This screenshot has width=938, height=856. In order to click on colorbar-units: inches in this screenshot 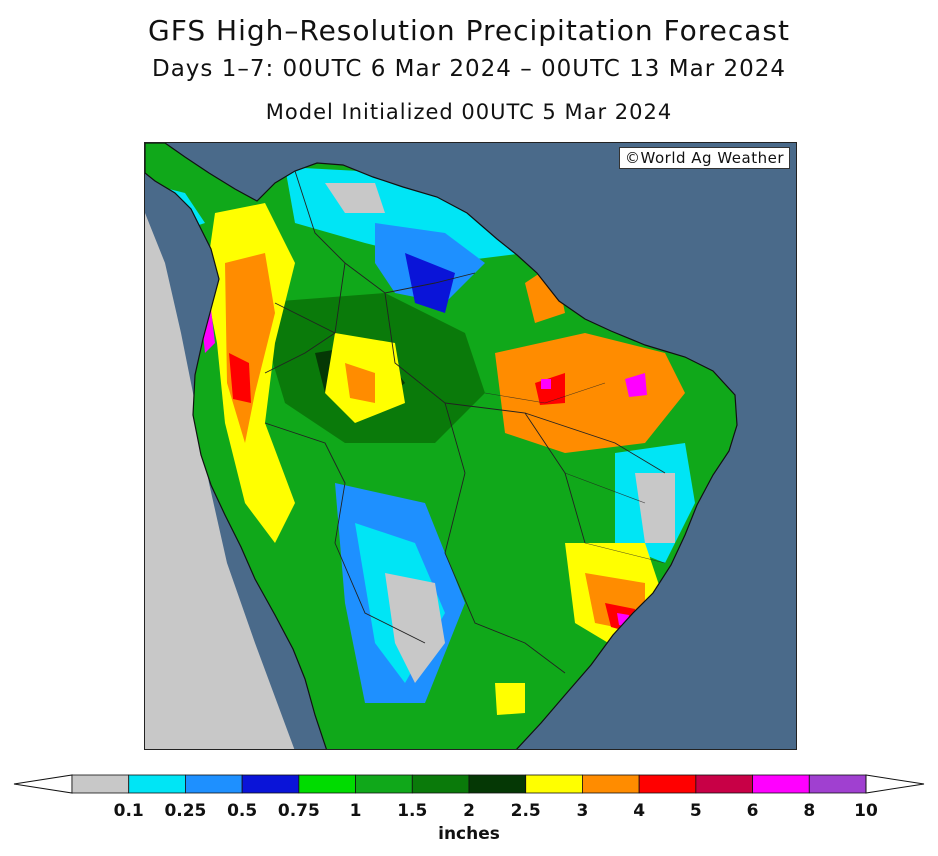, I will do `click(469, 834)`.